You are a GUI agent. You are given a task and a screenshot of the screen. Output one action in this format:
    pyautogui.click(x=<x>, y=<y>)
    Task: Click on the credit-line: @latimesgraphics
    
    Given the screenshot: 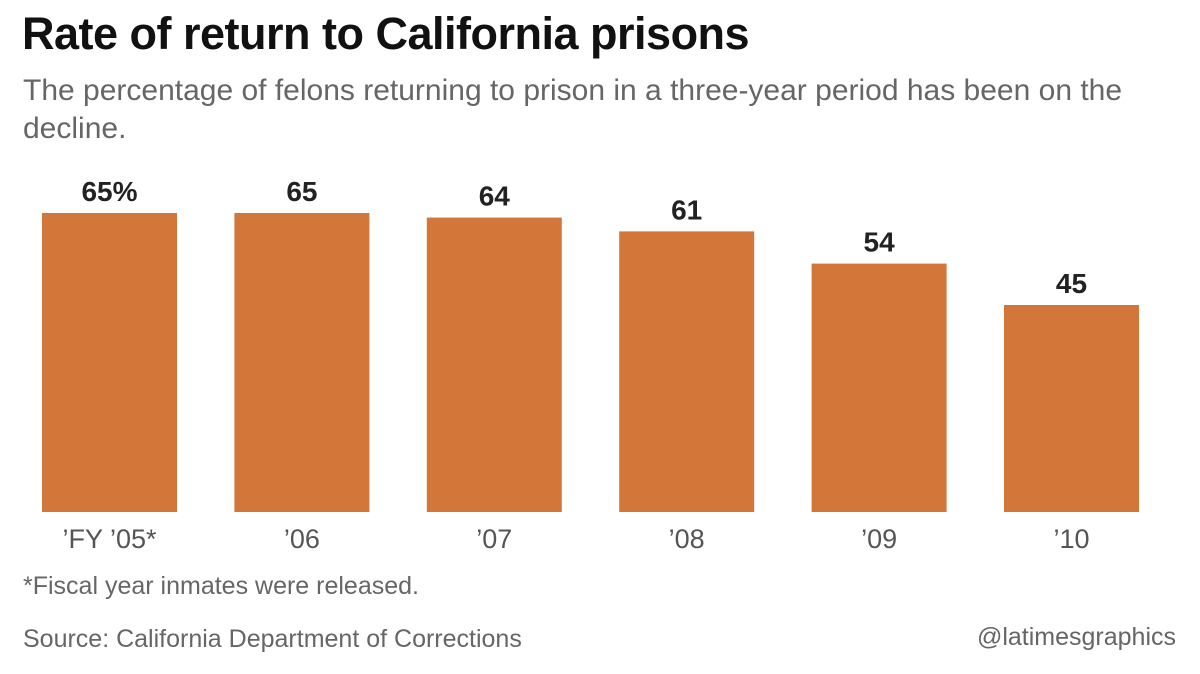 What is the action you would take?
    pyautogui.click(x=1076, y=637)
    